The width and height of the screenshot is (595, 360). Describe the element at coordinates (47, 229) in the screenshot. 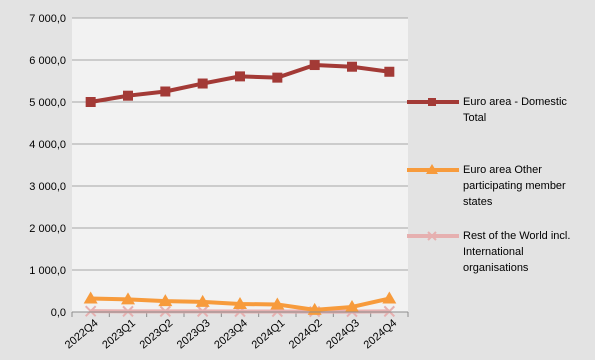

I see `y-tick-label: 2 000,0` at that location.